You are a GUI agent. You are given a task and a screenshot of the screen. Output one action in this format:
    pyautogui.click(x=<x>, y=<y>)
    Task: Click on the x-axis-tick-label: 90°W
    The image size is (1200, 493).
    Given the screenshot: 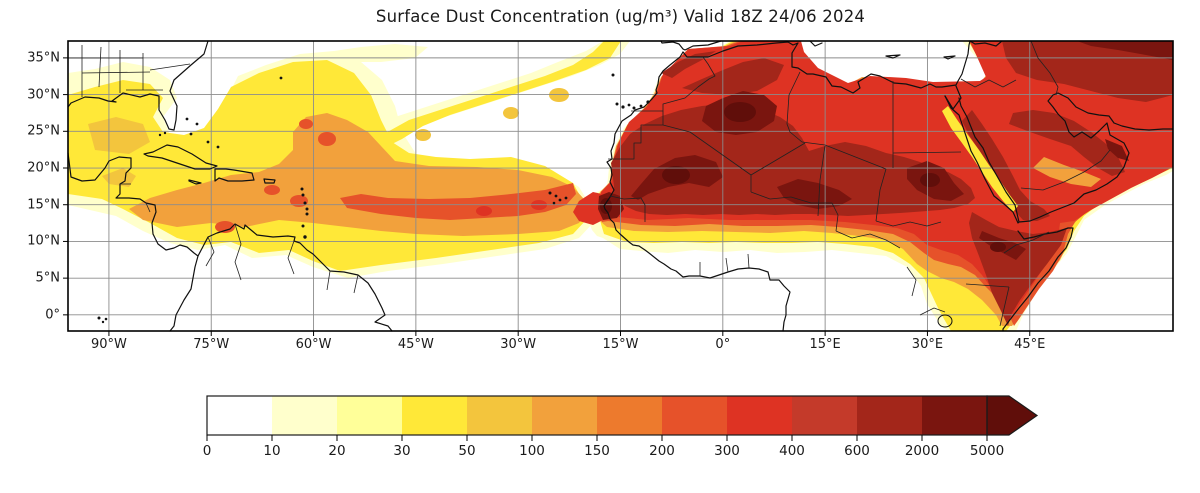 What is the action you would take?
    pyautogui.click(x=108, y=344)
    